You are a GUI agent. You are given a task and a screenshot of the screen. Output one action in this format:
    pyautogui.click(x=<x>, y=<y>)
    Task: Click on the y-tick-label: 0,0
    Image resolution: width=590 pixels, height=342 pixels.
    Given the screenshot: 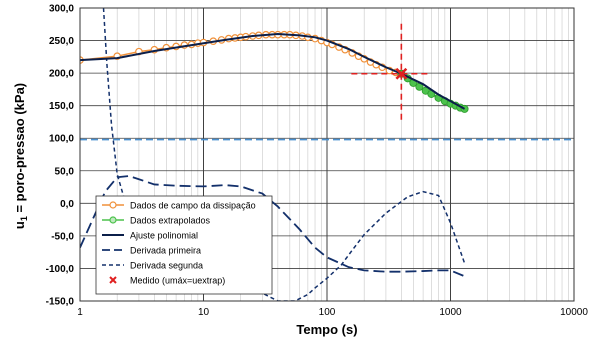 What is the action you would take?
    pyautogui.click(x=67, y=204)
    